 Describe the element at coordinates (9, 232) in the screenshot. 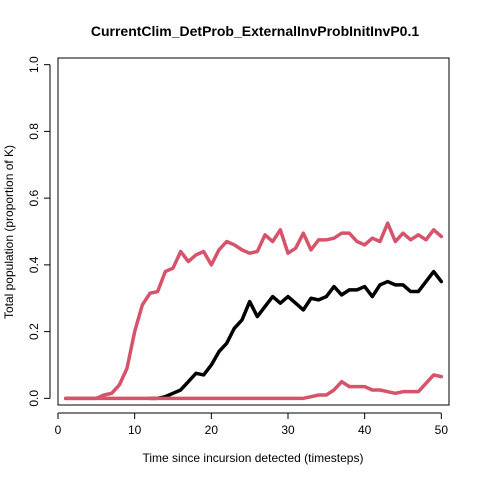

I see `y-axis-label: Total population (proportion of K)` at that location.